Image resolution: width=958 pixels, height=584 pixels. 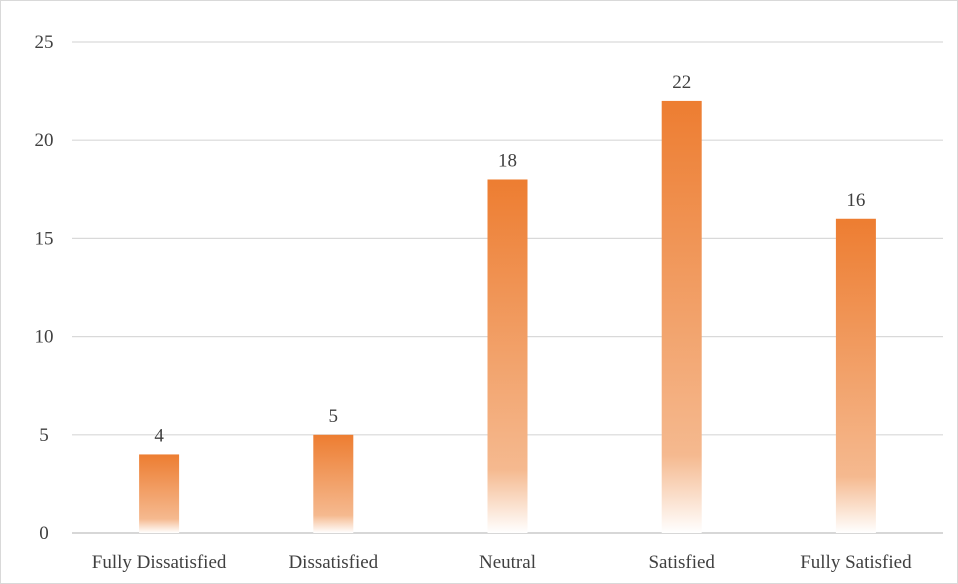 I want to click on y-tick-label: 20, so click(x=44, y=140).